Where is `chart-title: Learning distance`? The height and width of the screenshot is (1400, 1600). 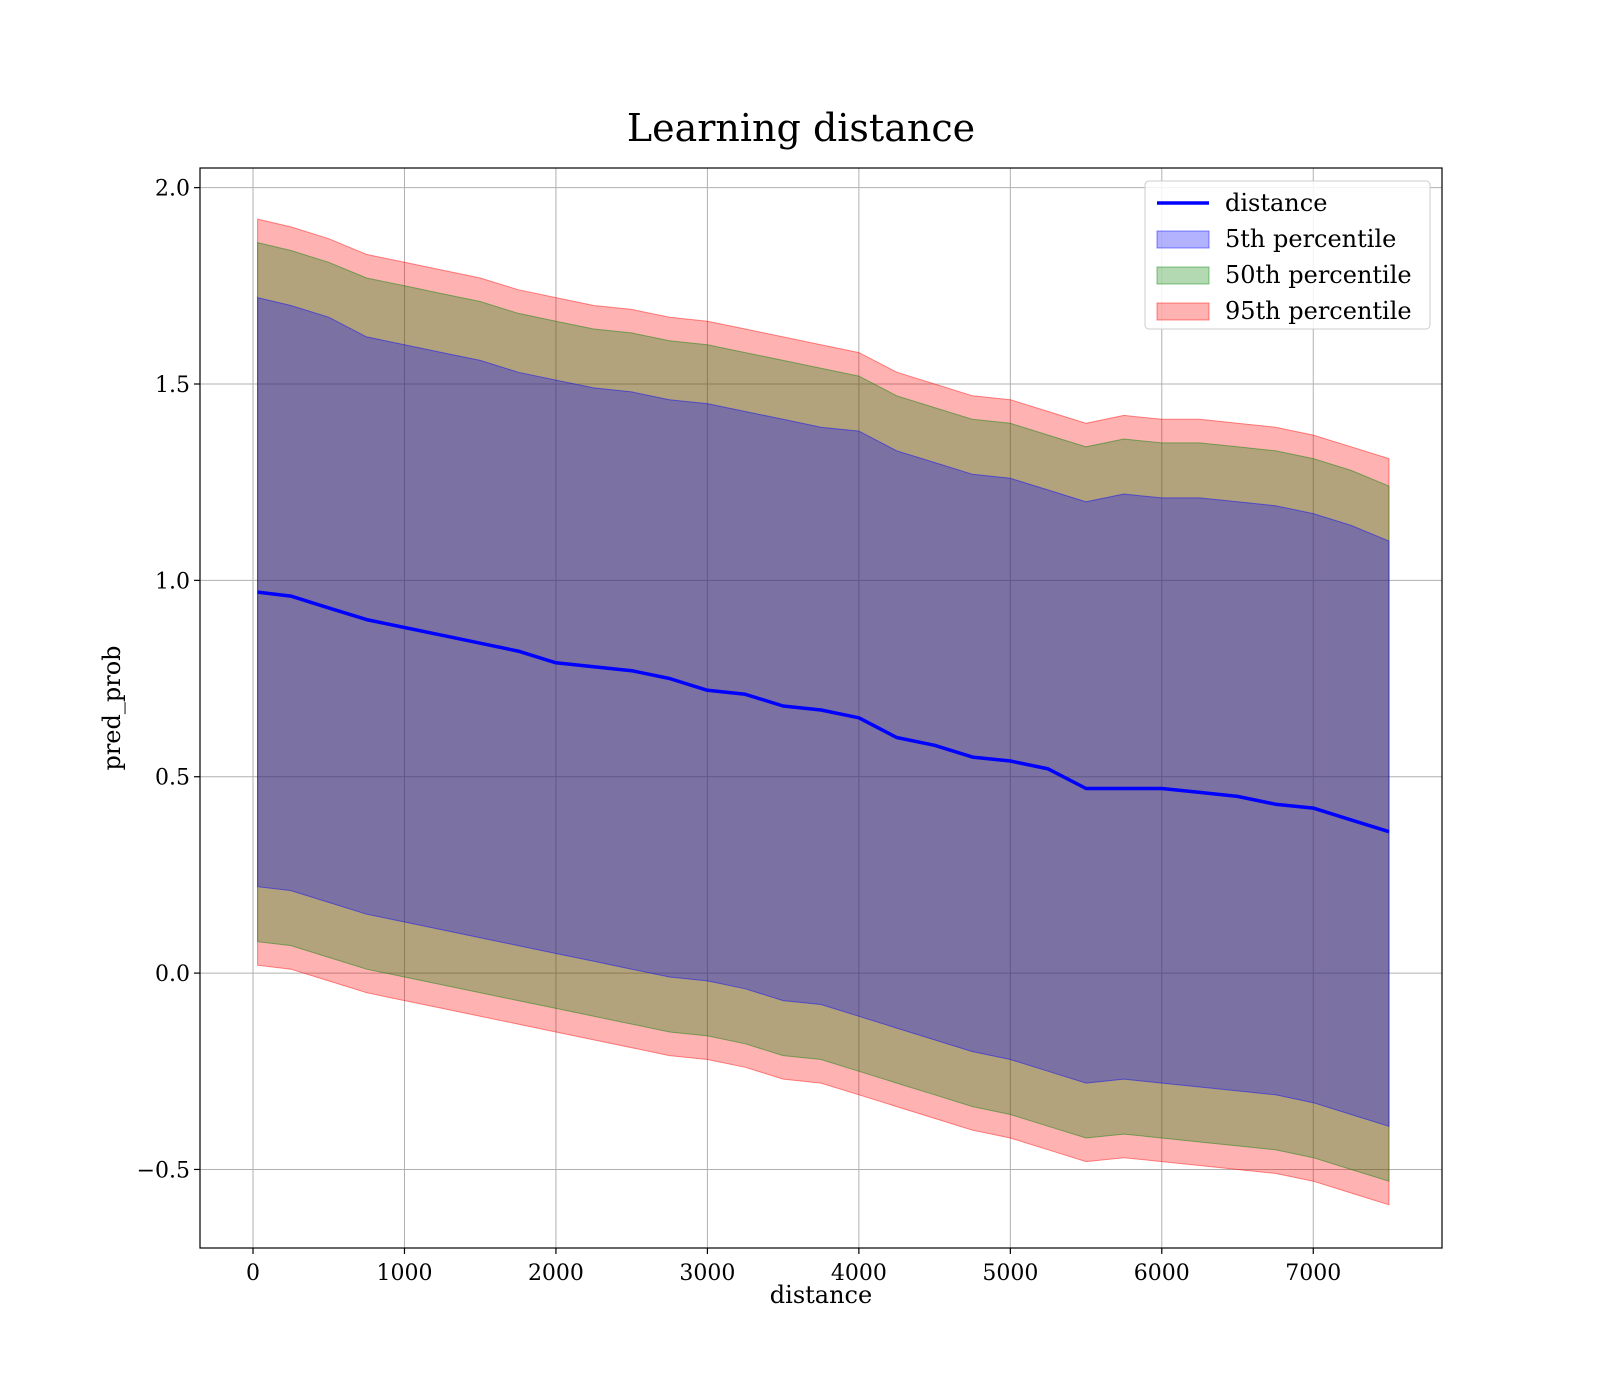 chart-title: Learning distance is located at coordinates (801, 128).